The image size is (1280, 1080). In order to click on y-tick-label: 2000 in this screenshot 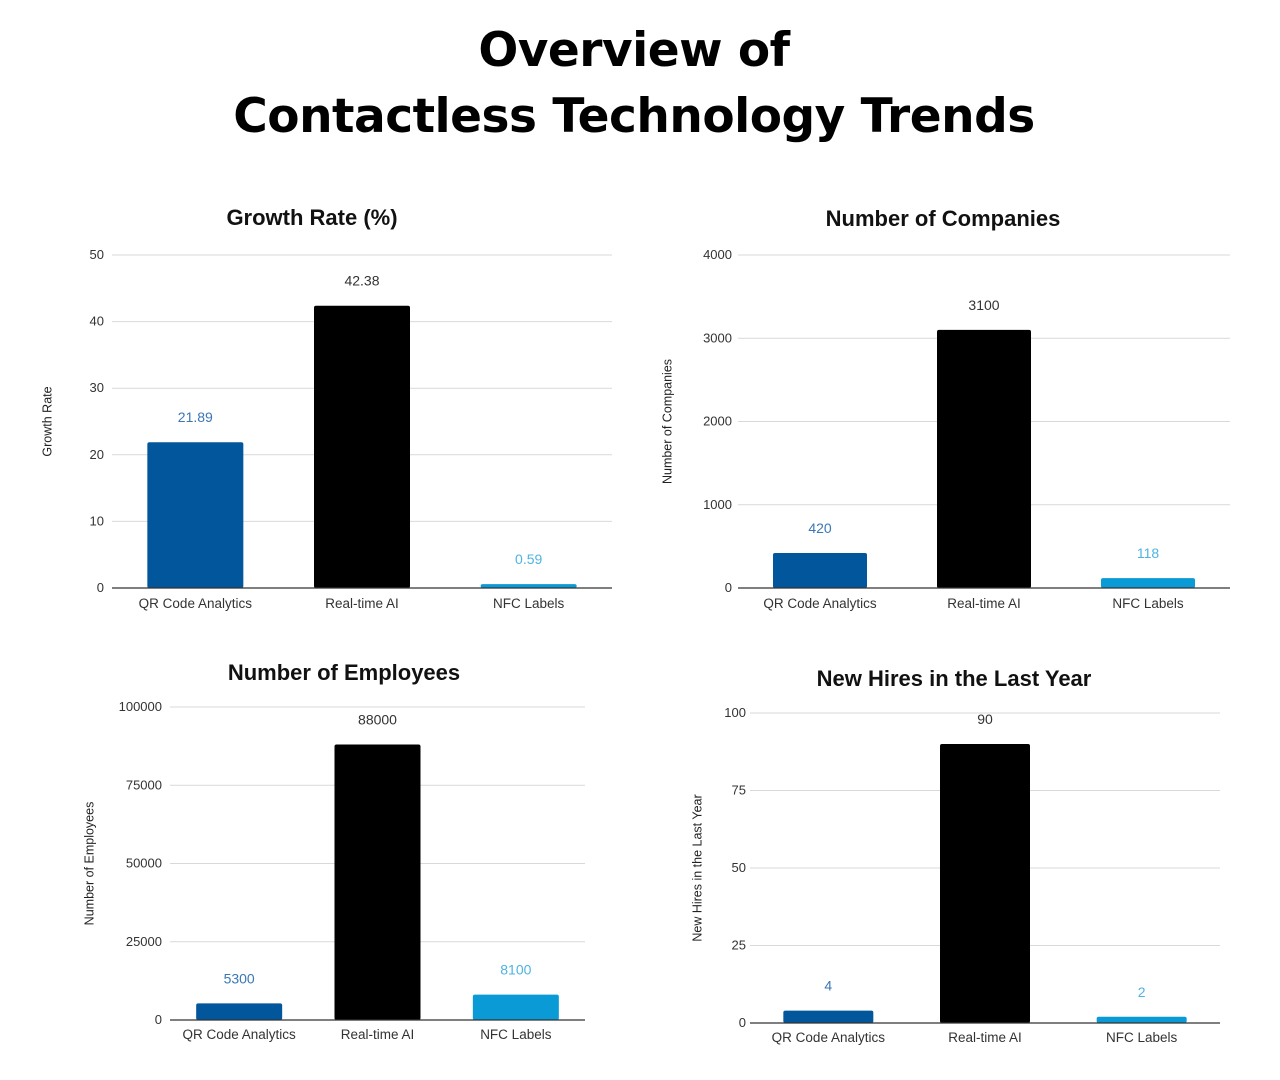, I will do `click(717, 421)`.